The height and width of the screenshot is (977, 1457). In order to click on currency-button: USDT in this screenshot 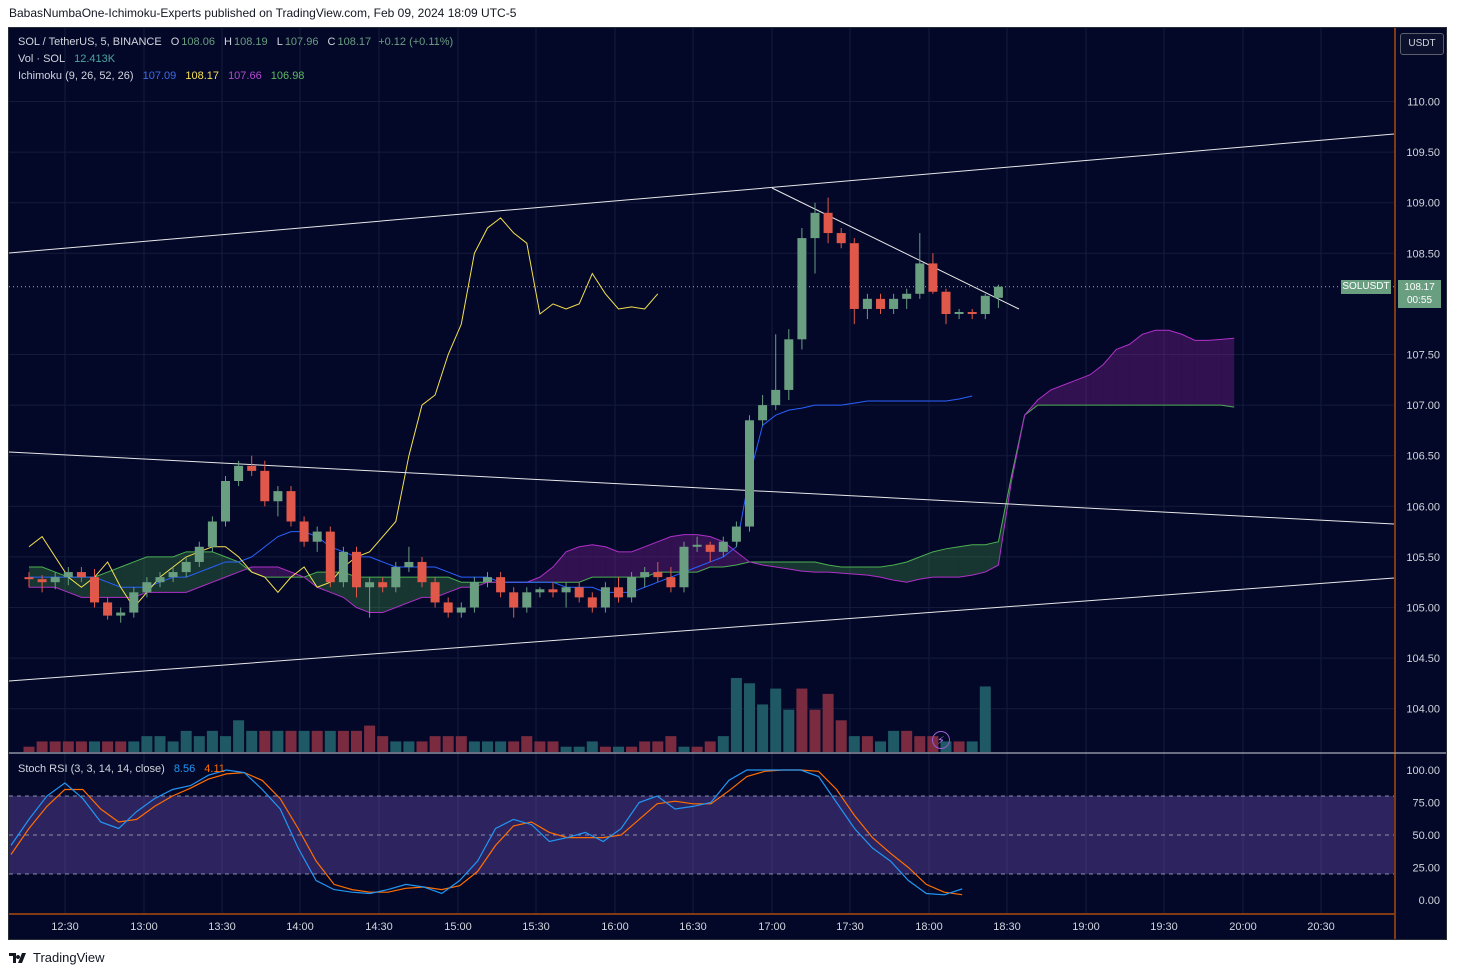, I will do `click(1422, 44)`.